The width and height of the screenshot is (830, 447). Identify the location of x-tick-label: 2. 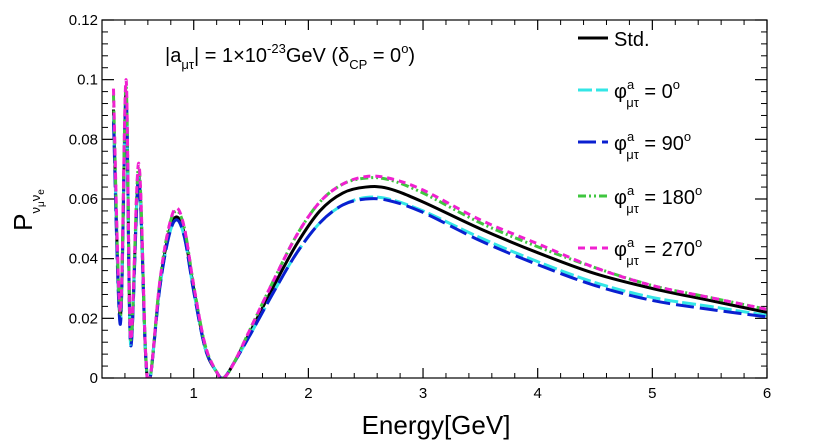
(308, 393).